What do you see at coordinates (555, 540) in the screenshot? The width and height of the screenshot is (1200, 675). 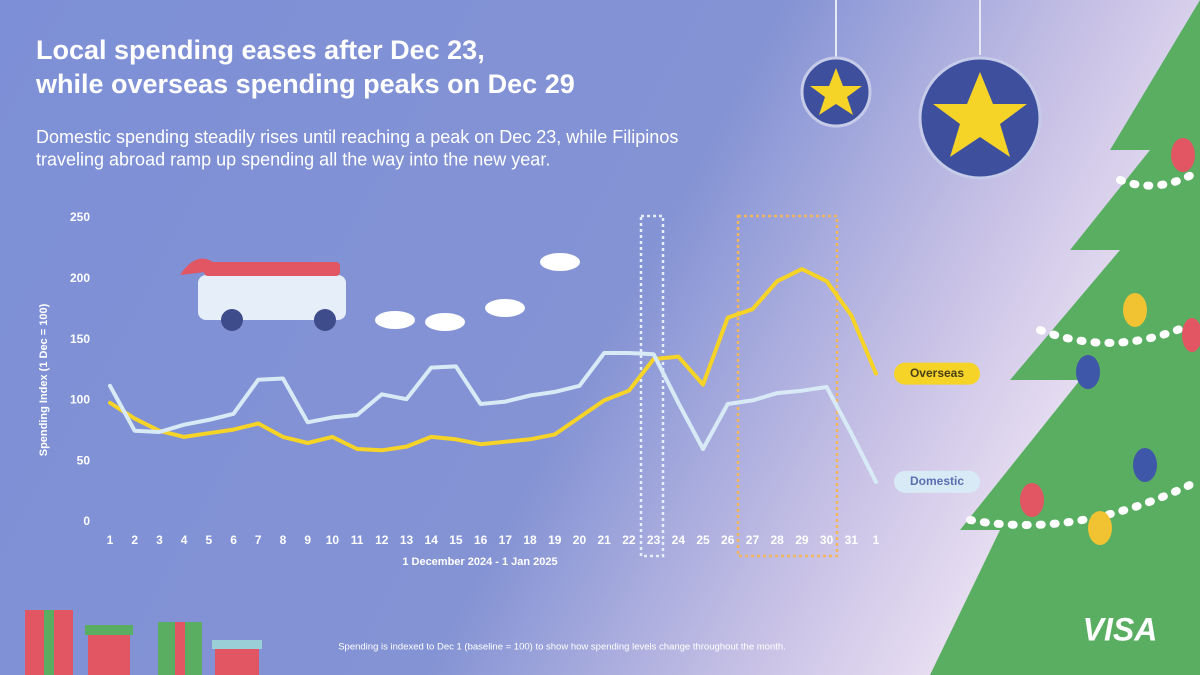 I see `x-tick-label: 19` at bounding box center [555, 540].